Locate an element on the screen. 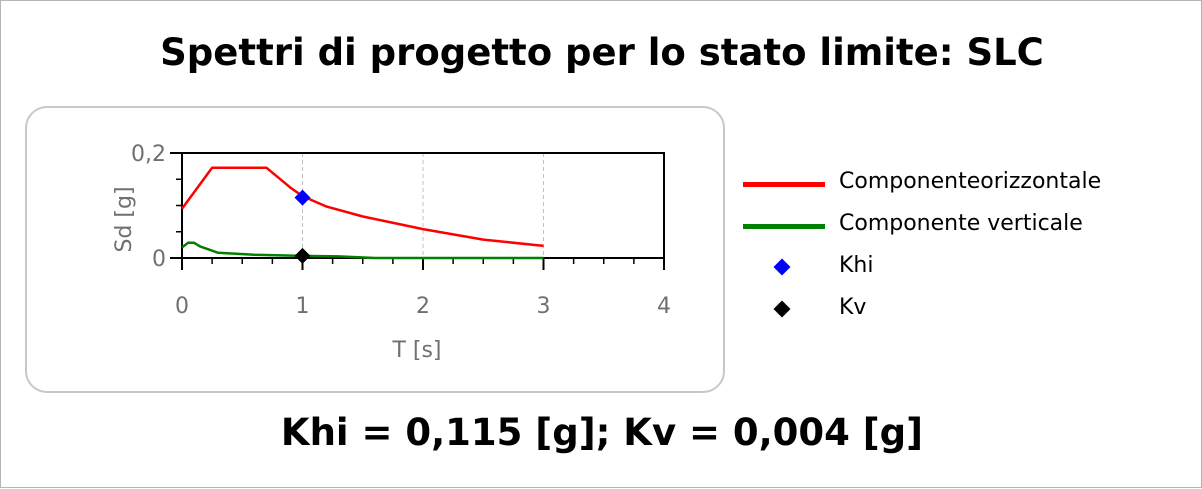  result-summary: Khi = 0,115 [g]; Kv = 0,004 [g] is located at coordinates (602, 432).